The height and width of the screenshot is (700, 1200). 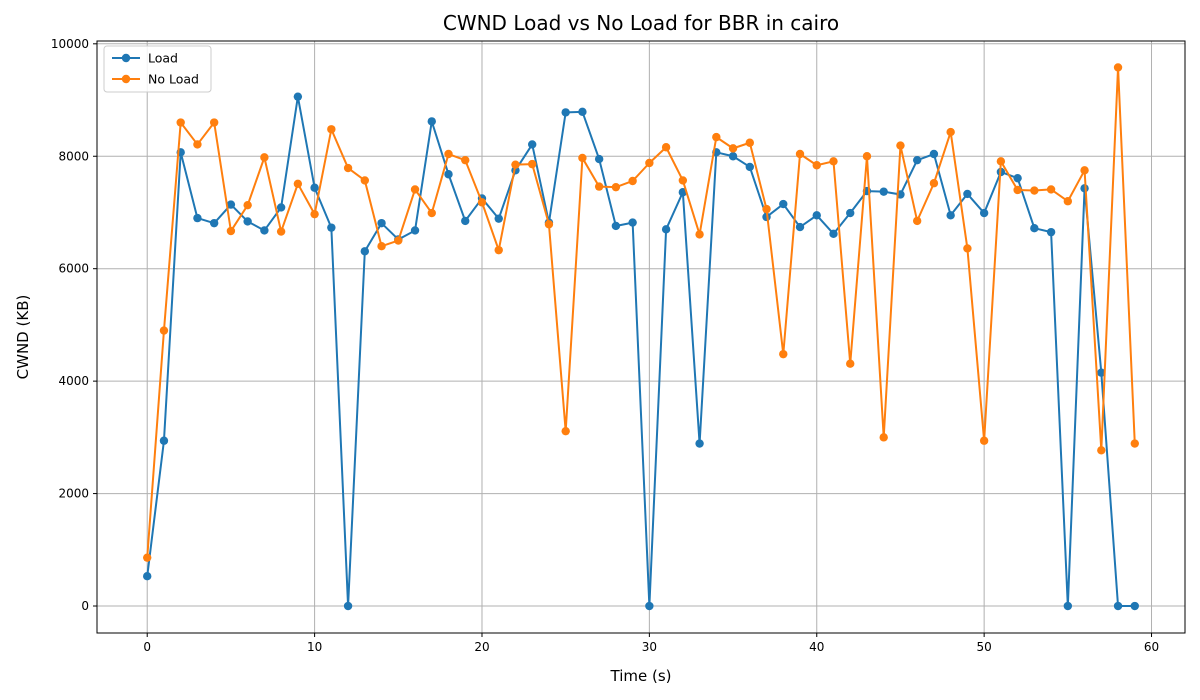 I want to click on y-tick-label: 2000, so click(x=73, y=494).